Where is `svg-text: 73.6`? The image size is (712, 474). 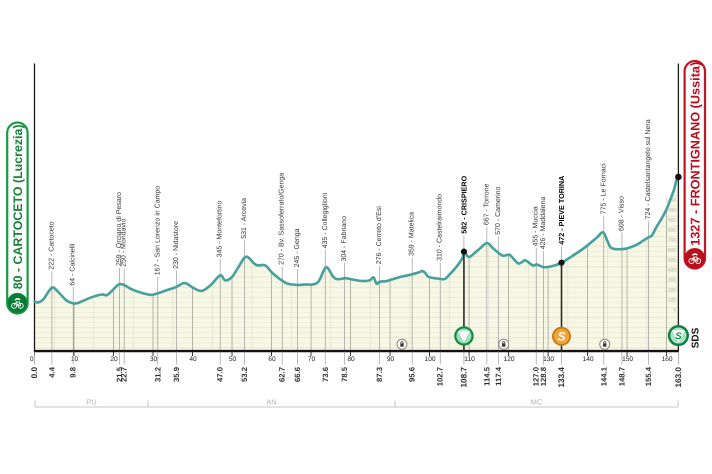
svg-text: 73.6 is located at coordinates (325, 374).